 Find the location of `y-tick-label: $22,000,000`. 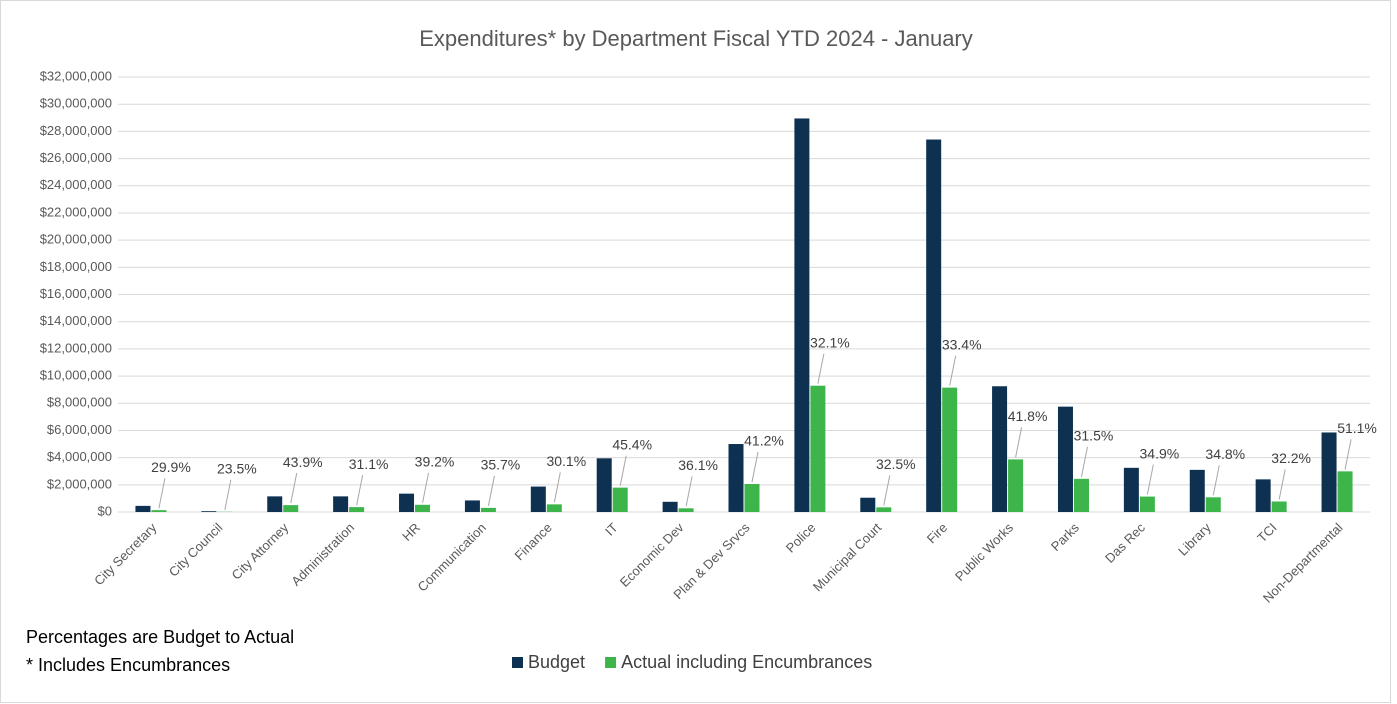

y-tick-label: $22,000,000 is located at coordinates (76, 211).